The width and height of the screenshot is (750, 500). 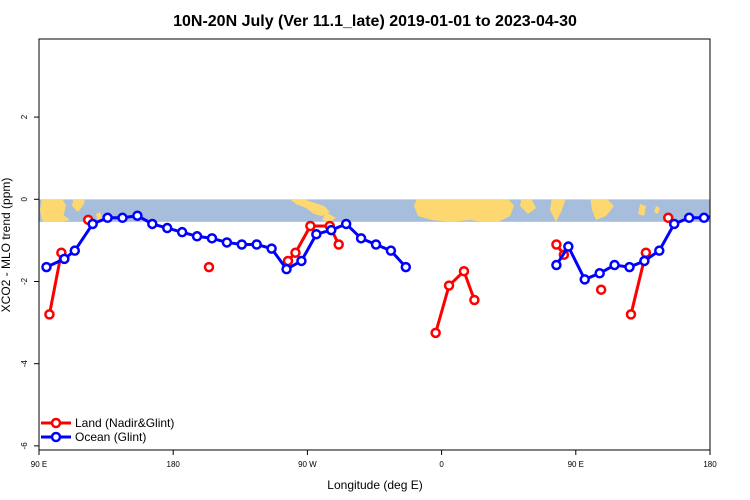 What do you see at coordinates (374, 459) in the screenshot?
I see `x-axis: 90 E 180 90 W 0 90 E 180` at bounding box center [374, 459].